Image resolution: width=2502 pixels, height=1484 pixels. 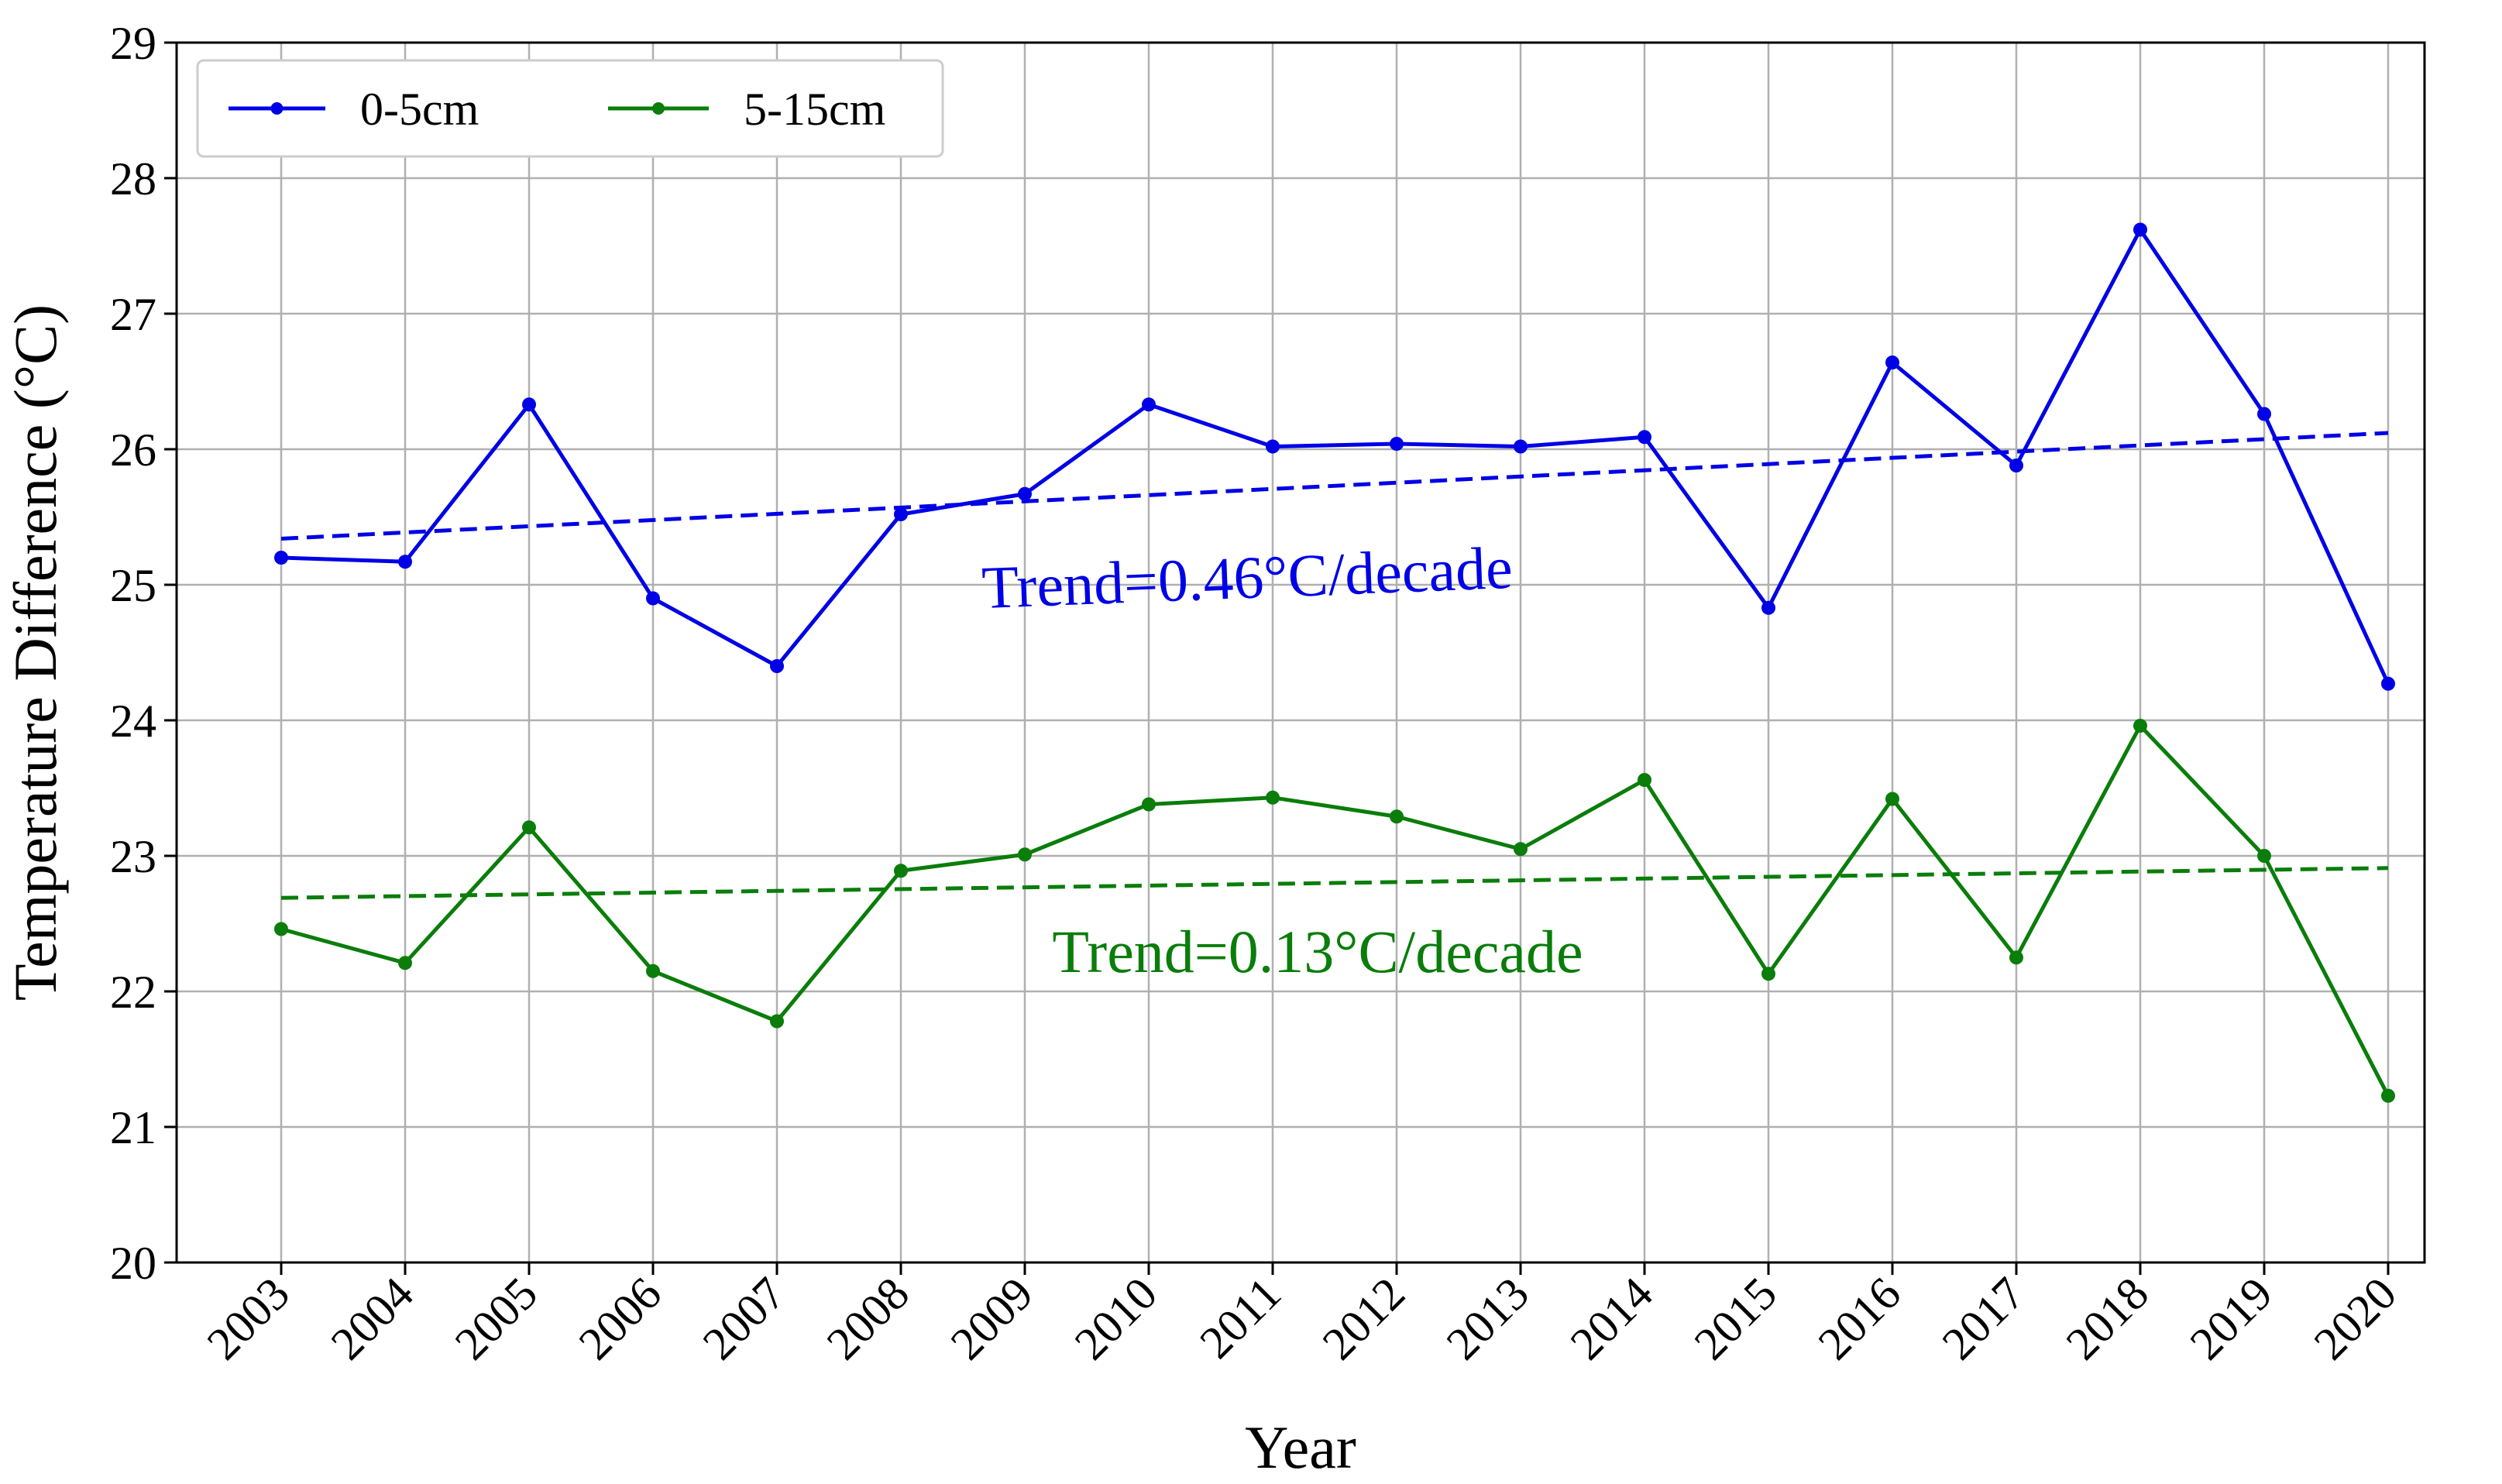 I want to click on y-tick-label: 21, so click(x=133, y=1127).